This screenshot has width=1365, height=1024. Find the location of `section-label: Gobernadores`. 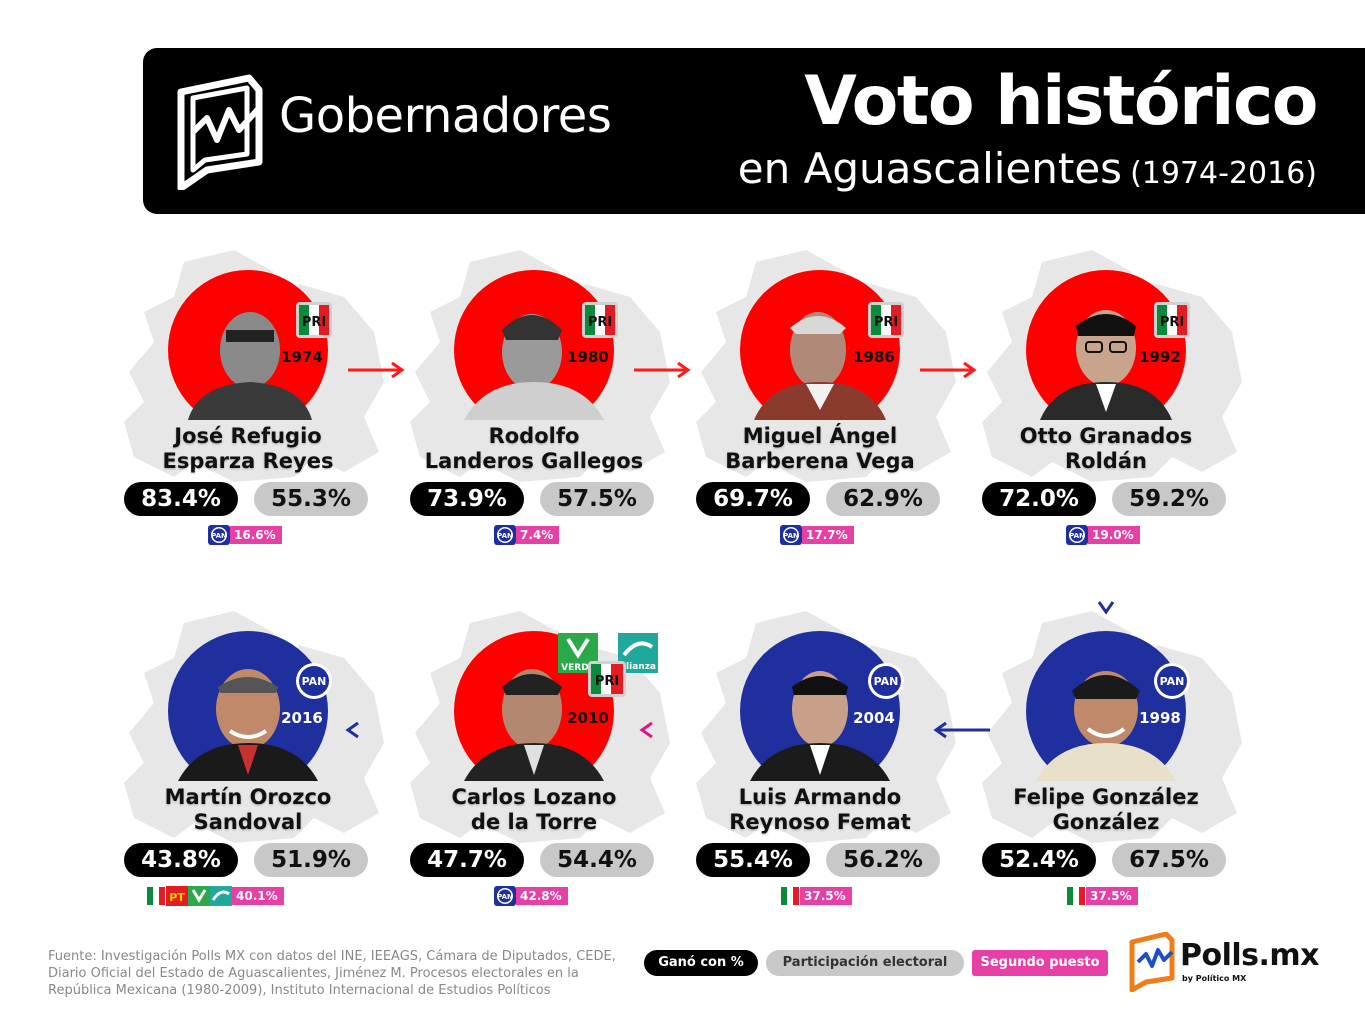

section-label: Gobernadores is located at coordinates (445, 116).